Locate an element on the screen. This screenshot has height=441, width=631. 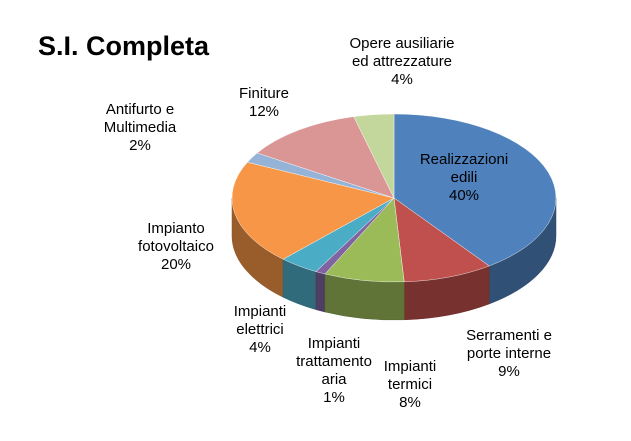
pie-slice-realizzazioni-edili is located at coordinates (475, 190).